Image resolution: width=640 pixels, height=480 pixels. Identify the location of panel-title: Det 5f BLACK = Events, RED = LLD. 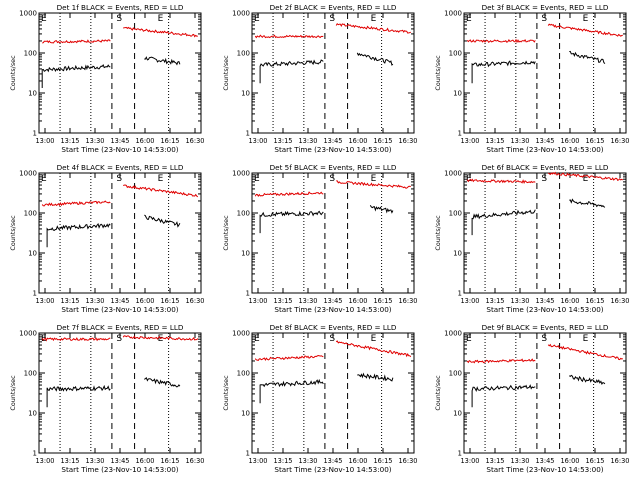
(333, 167).